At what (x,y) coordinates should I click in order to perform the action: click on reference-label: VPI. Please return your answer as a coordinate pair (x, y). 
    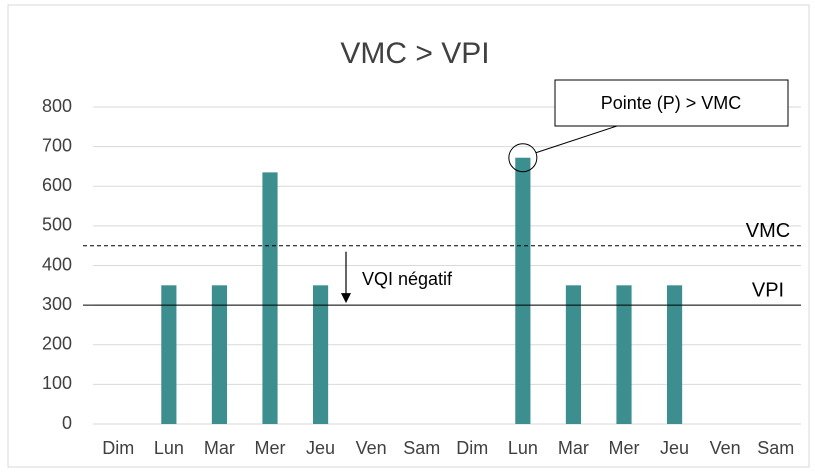
    Looking at the image, I should click on (768, 290).